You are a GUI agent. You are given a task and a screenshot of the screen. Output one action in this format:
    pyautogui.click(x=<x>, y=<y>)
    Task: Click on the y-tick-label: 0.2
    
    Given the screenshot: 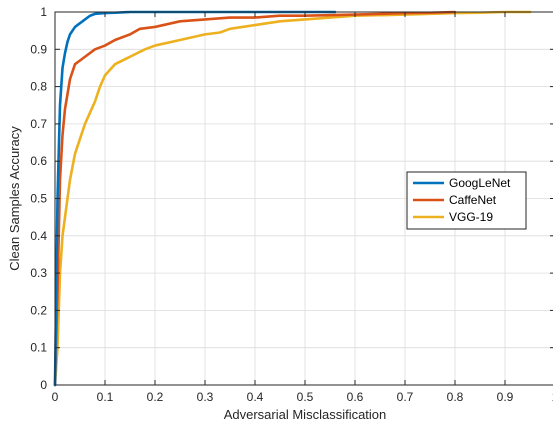 What is the action you would take?
    pyautogui.click(x=38, y=310)
    